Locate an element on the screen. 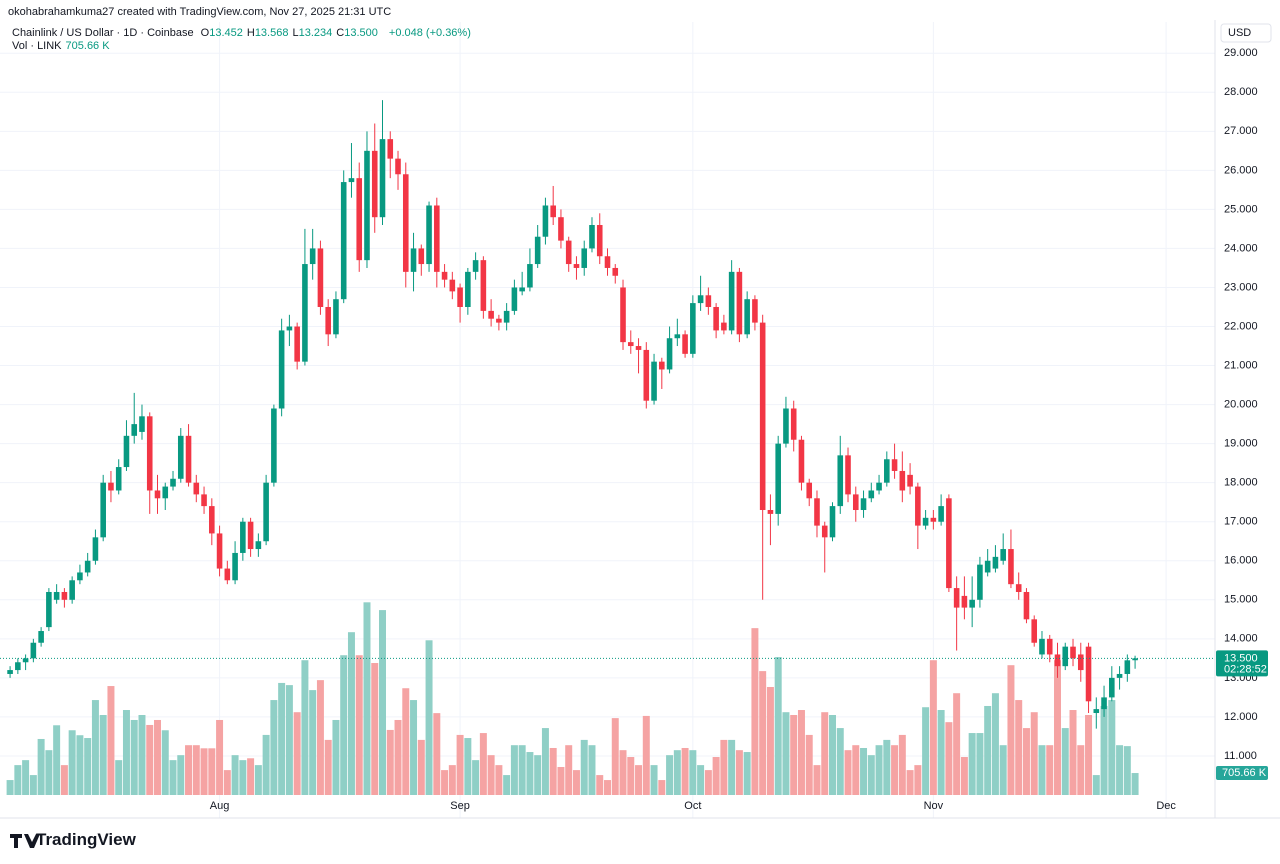  ohlc-label: L is located at coordinates (295, 33).